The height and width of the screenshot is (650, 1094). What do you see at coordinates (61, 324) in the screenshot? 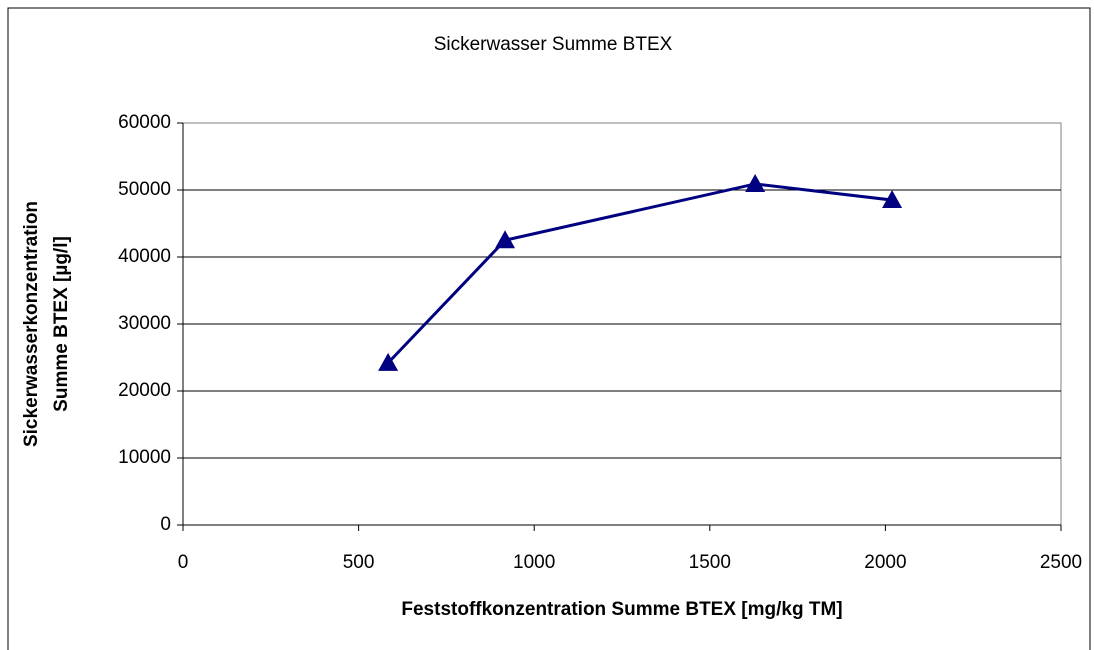
I see `y-axis-label: Summe BTEX [µg/l]` at bounding box center [61, 324].